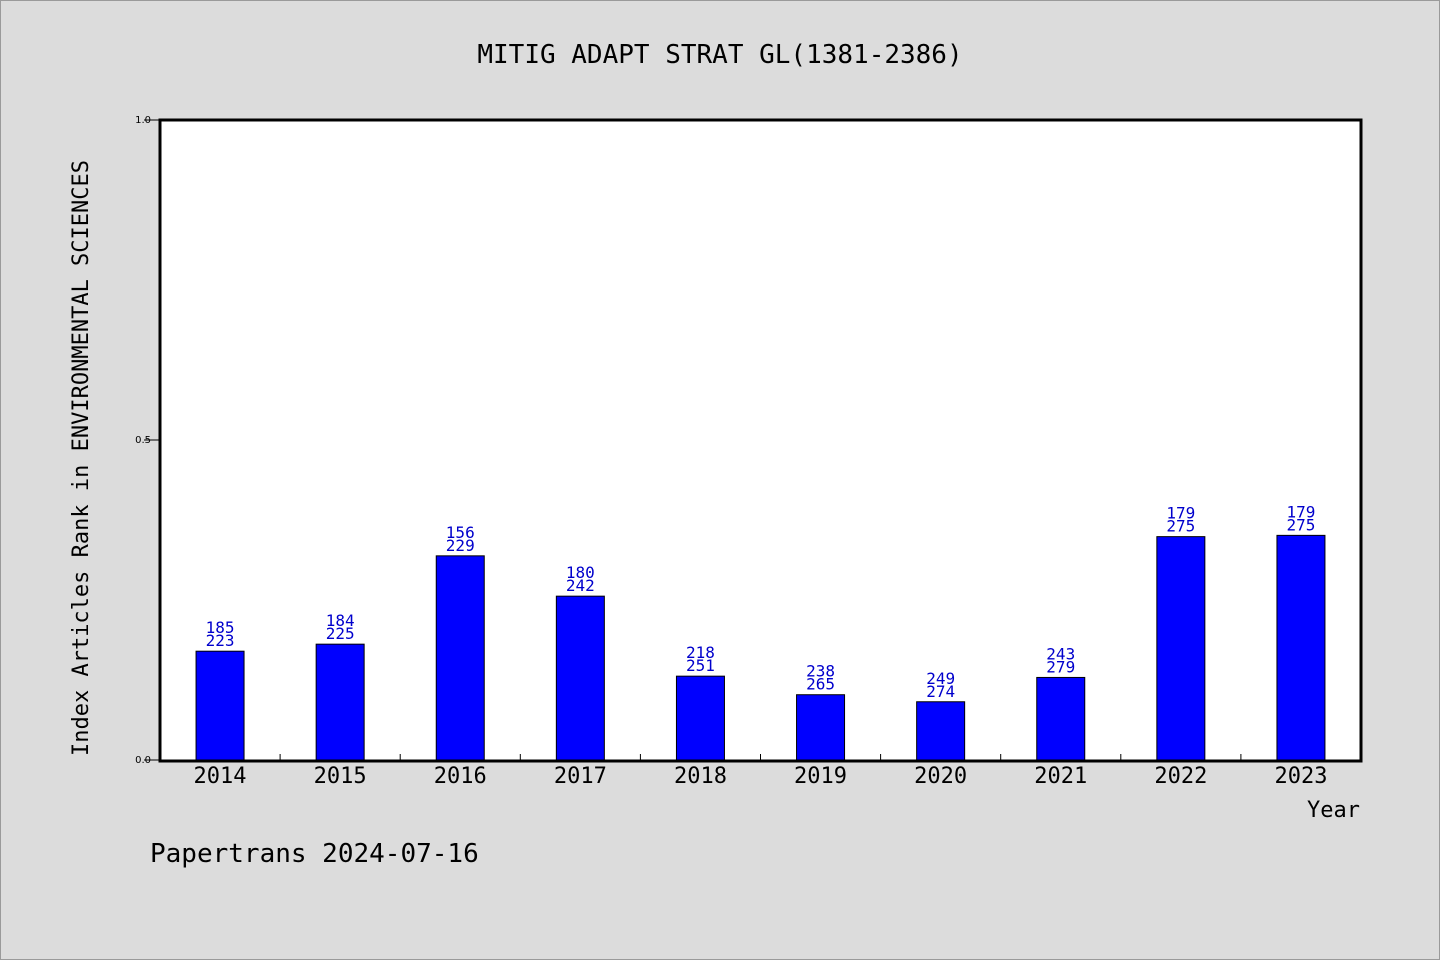  What do you see at coordinates (143, 440) in the screenshot?
I see `y-tick-label-0.5: 0.5` at bounding box center [143, 440].